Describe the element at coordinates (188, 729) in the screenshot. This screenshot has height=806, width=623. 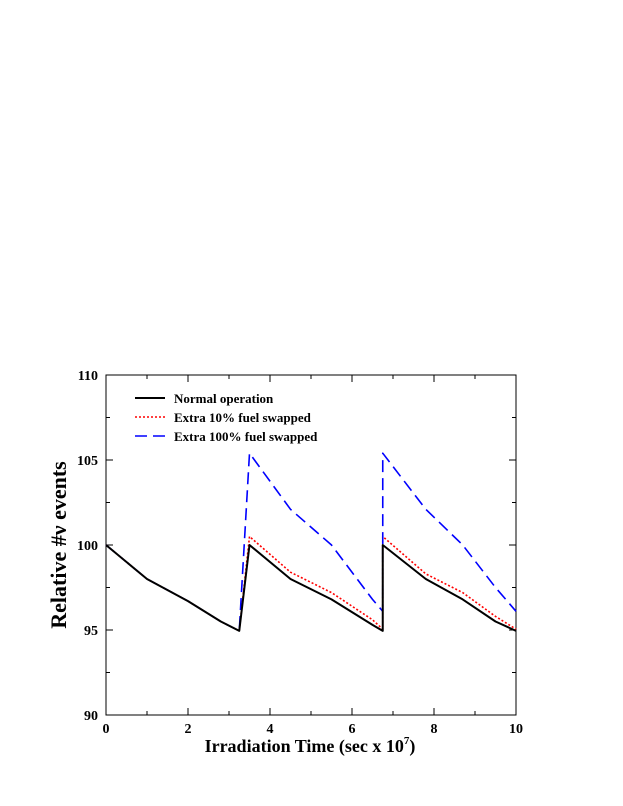
I see `x-tick-label: 2` at that location.